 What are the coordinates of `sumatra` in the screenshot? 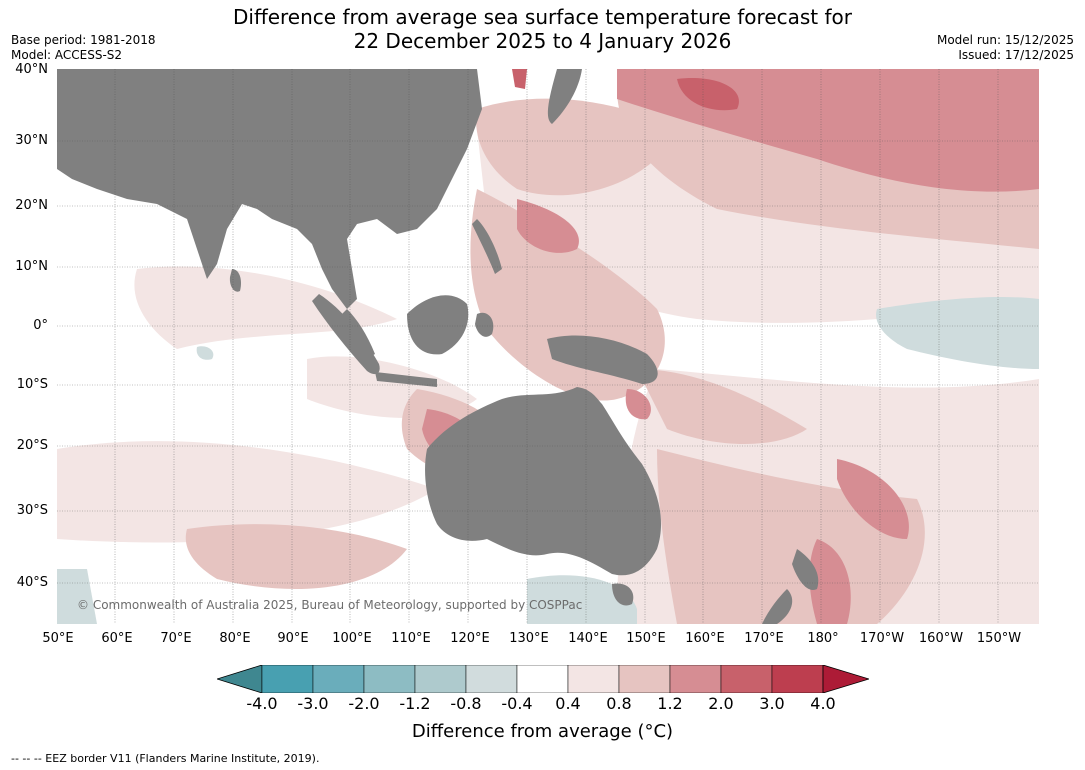 It's located at (346, 334).